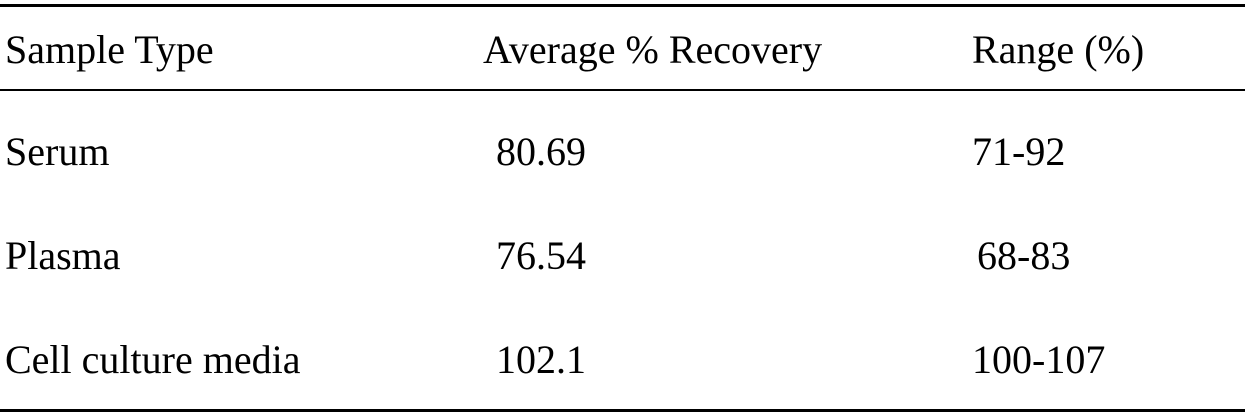 The height and width of the screenshot is (419, 1245). What do you see at coordinates (622, 5) in the screenshot?
I see `top-rule` at bounding box center [622, 5].